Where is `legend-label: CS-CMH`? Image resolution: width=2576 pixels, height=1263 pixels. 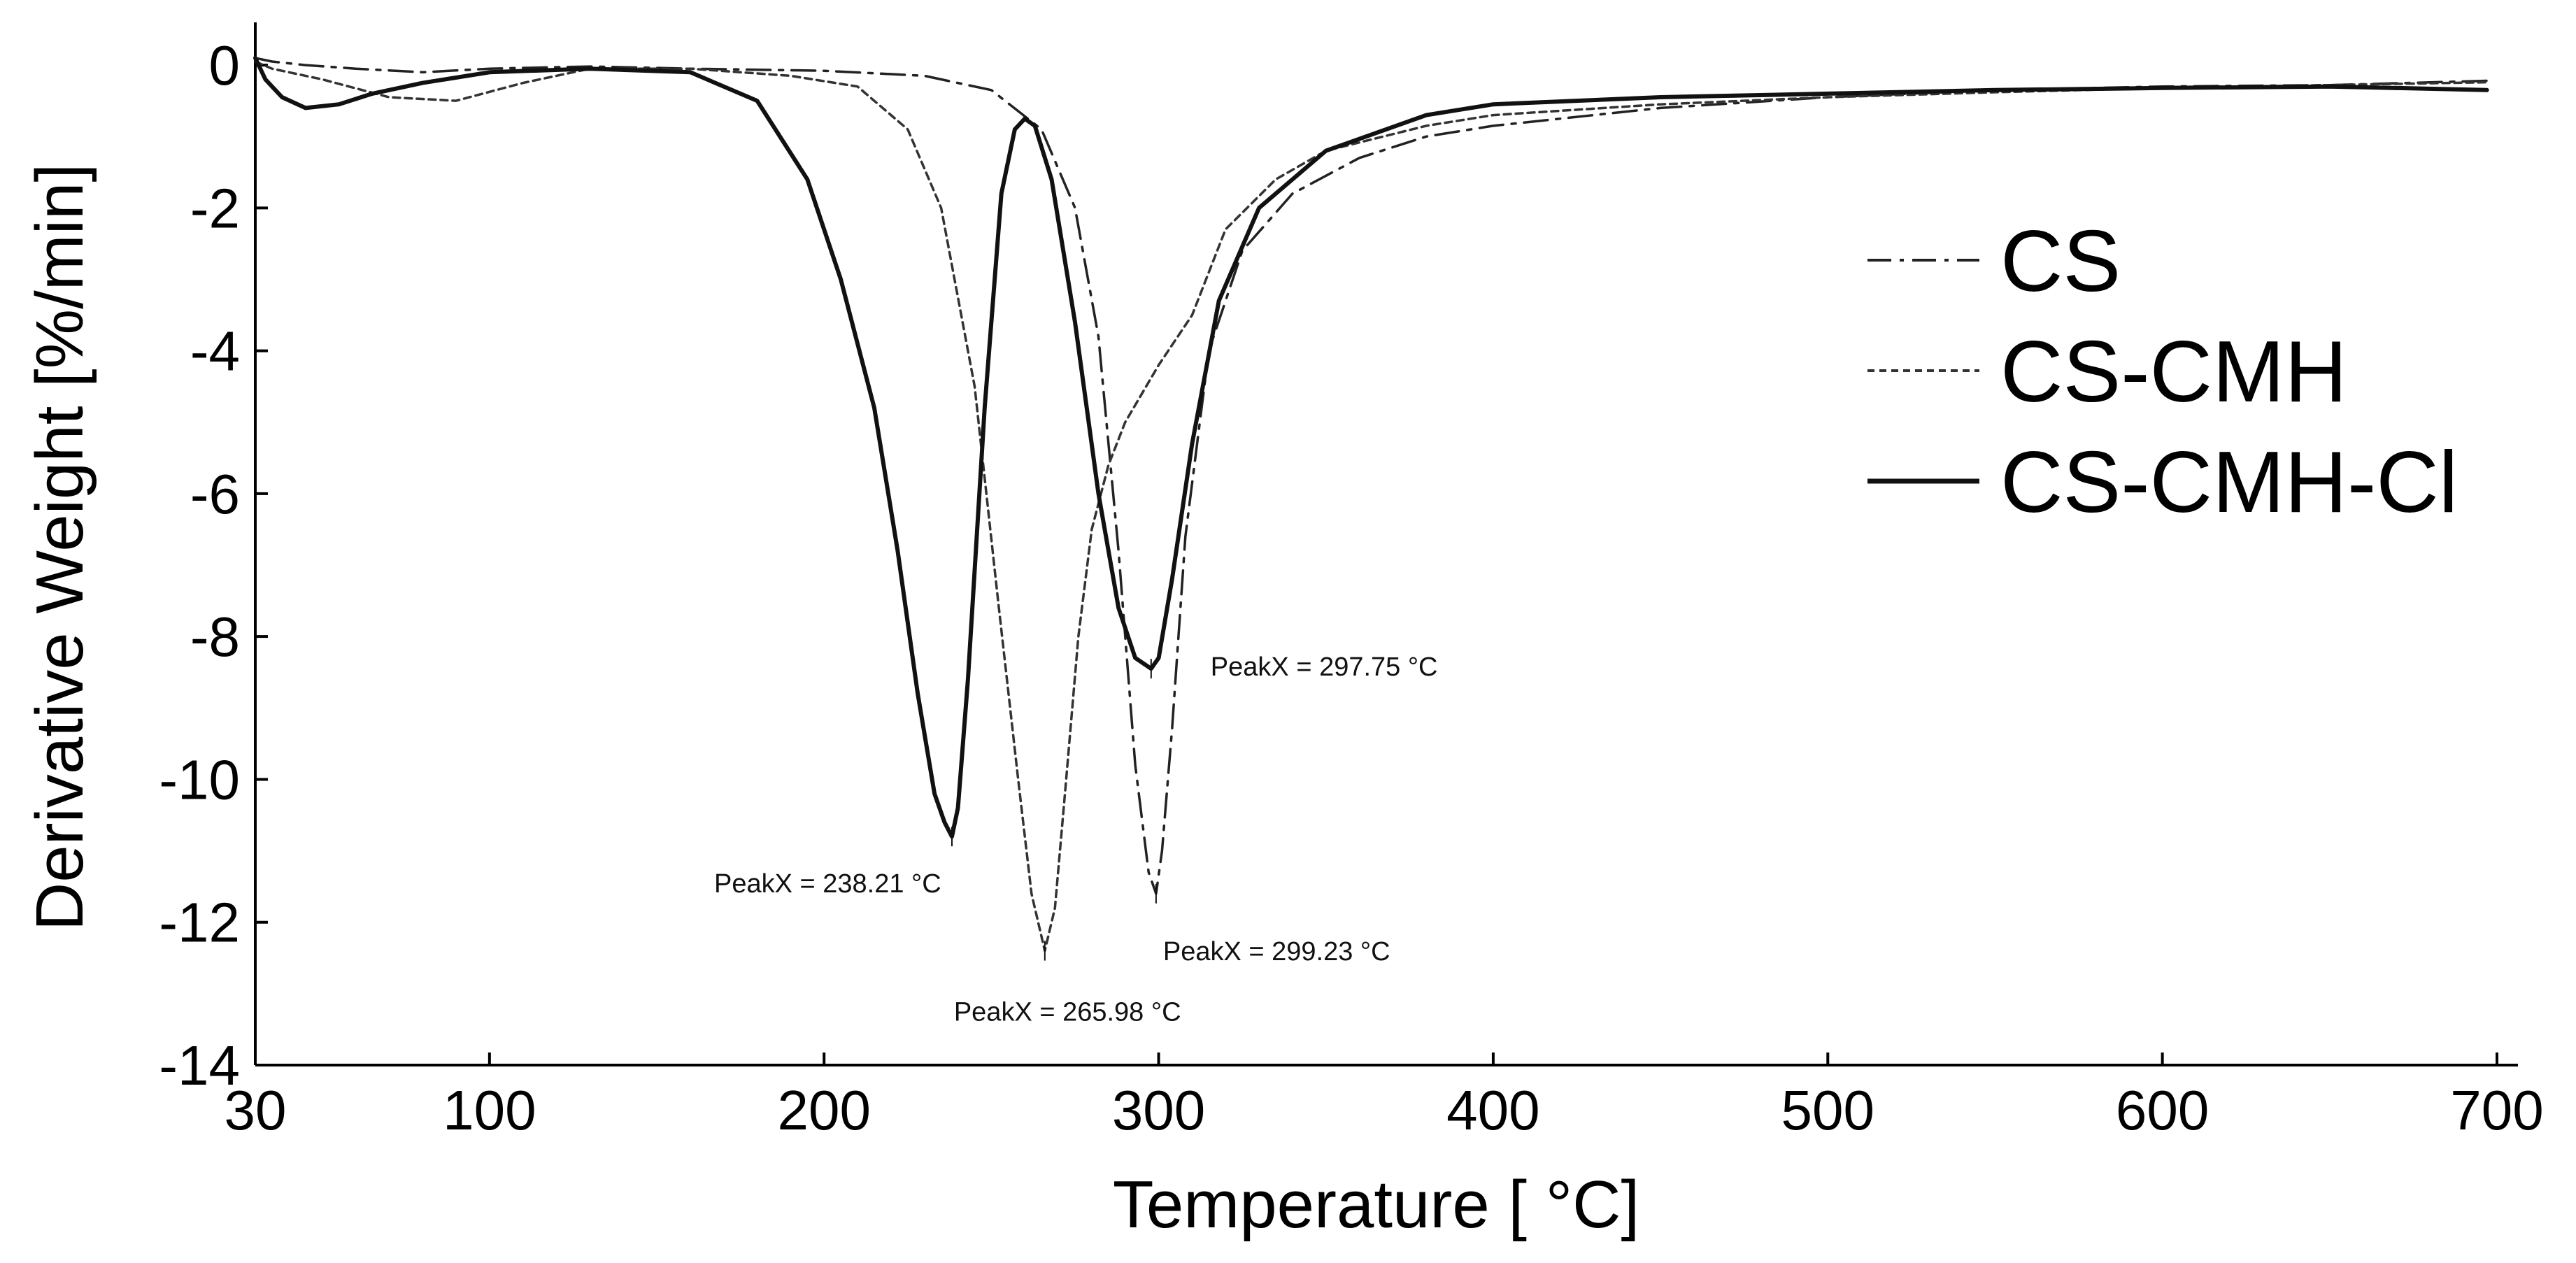 legend-label: CS-CMH is located at coordinates (2173, 372).